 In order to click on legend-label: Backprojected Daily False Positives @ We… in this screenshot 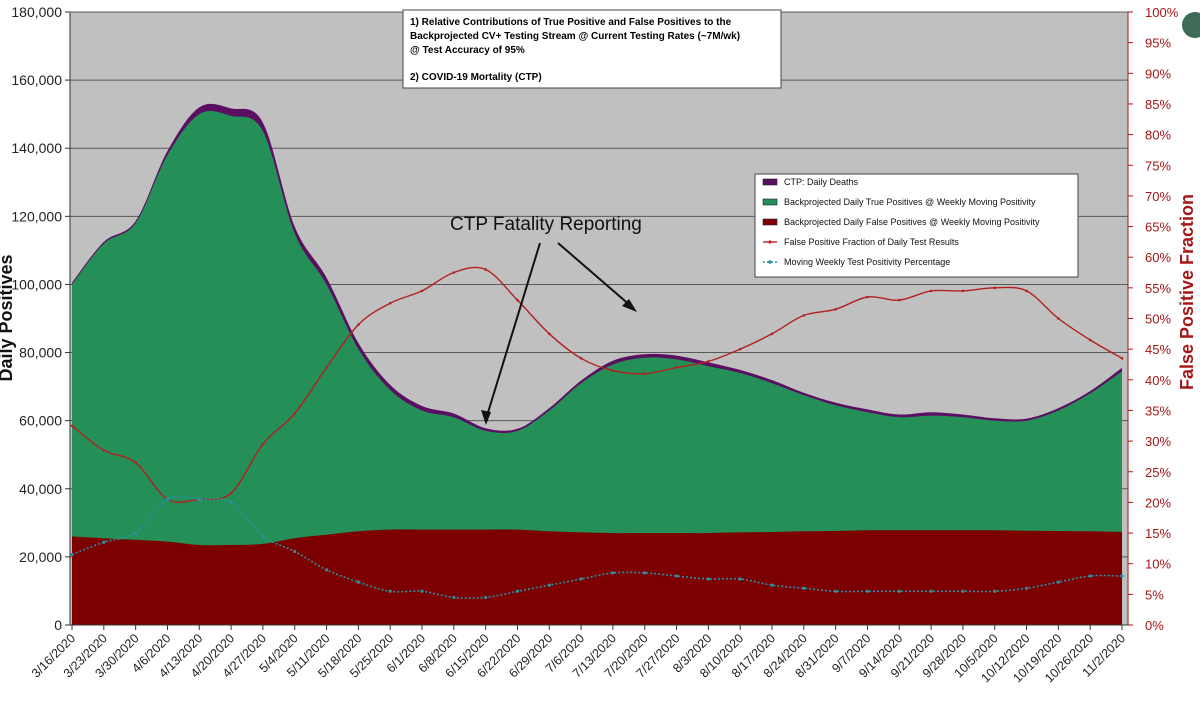, I will do `click(912, 222)`.